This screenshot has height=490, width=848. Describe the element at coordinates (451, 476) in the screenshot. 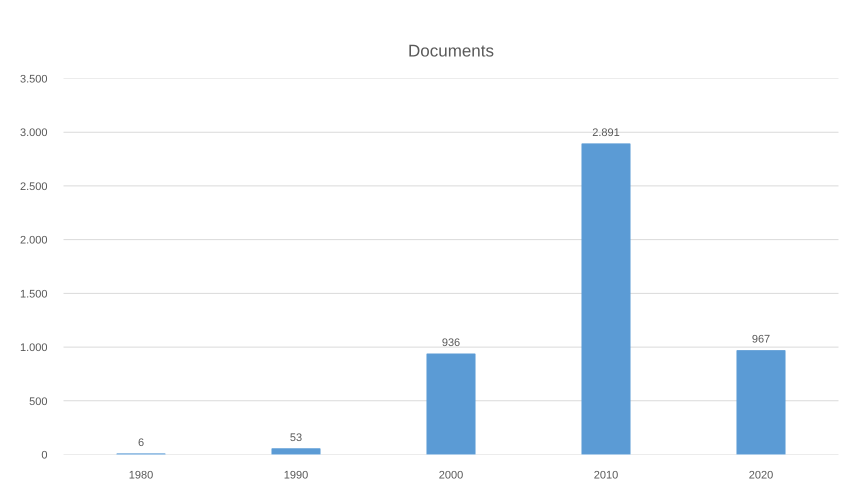

I see `x-tick-label: 2000` at that location.